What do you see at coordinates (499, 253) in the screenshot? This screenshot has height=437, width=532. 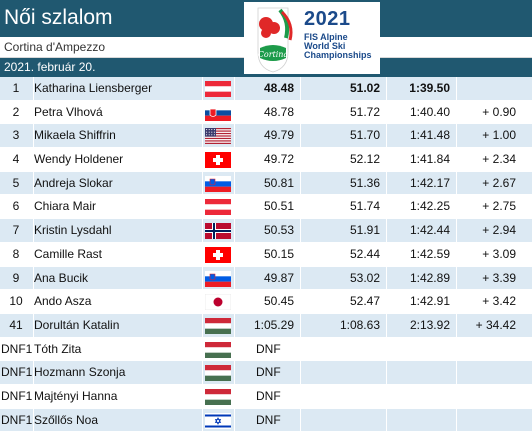 I see `time-gap: + 3.09` at bounding box center [499, 253].